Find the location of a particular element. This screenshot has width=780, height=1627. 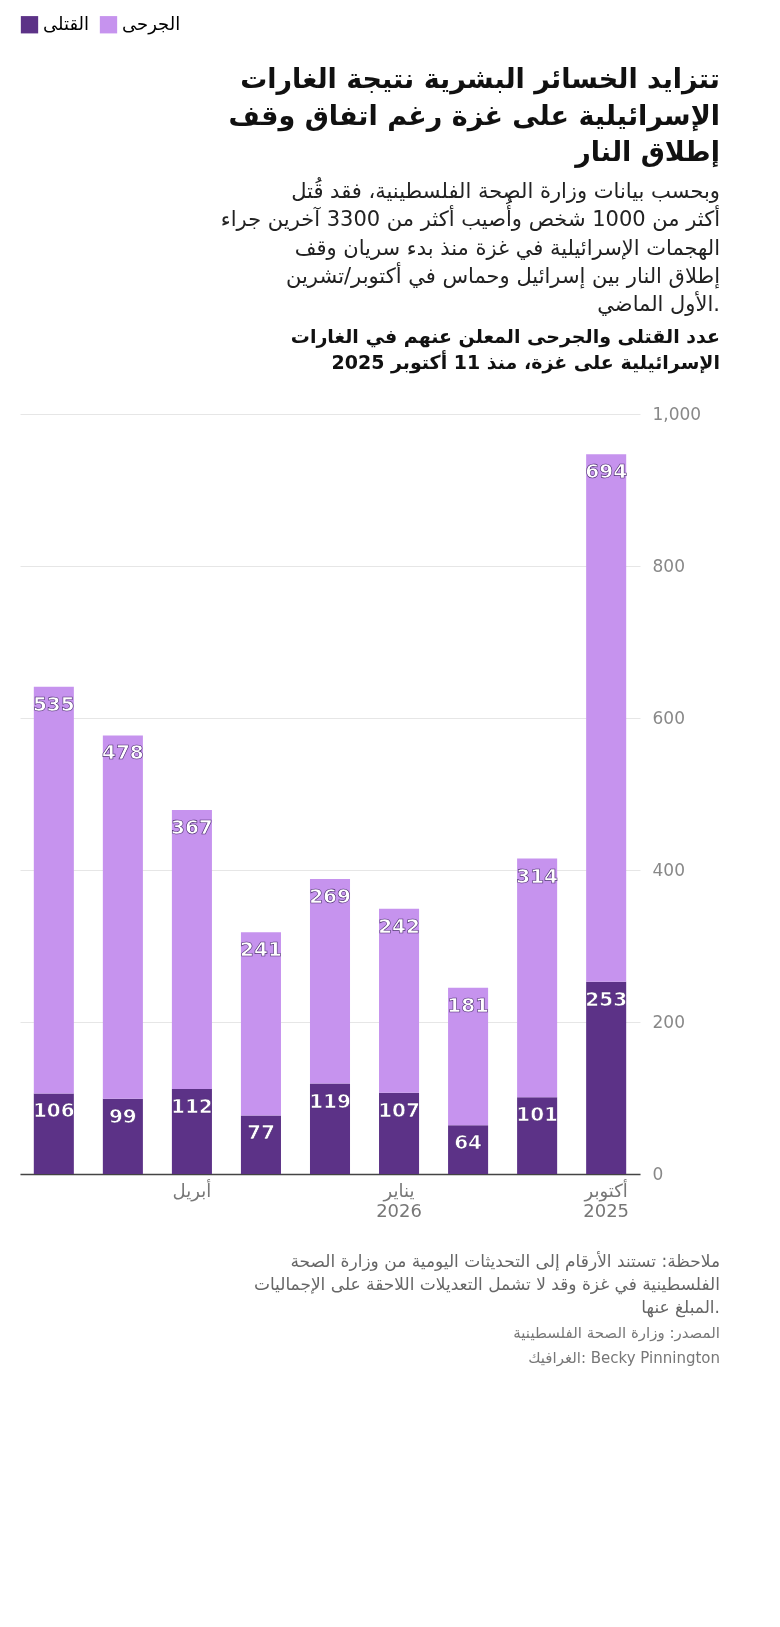

data-label: 535 is located at coordinates (53, 703).